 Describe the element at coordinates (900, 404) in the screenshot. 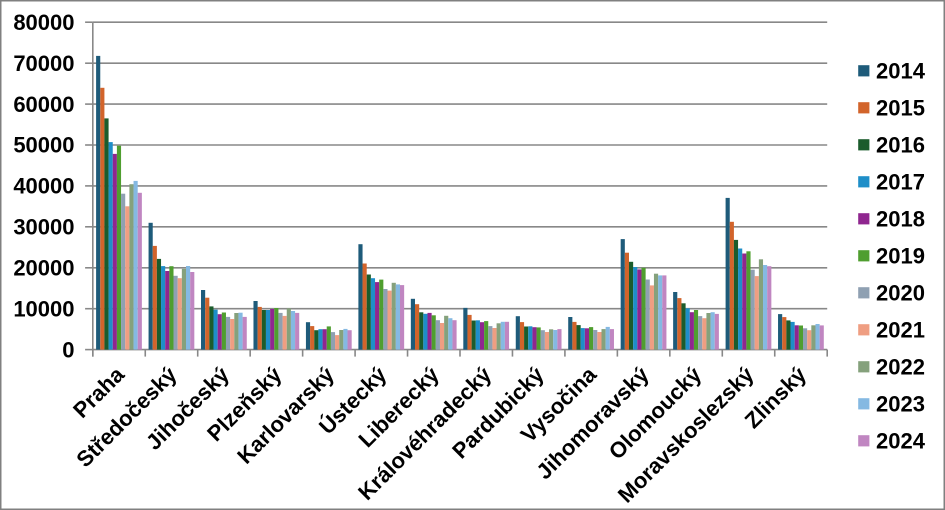

I see `svg-text: 2023` at that location.